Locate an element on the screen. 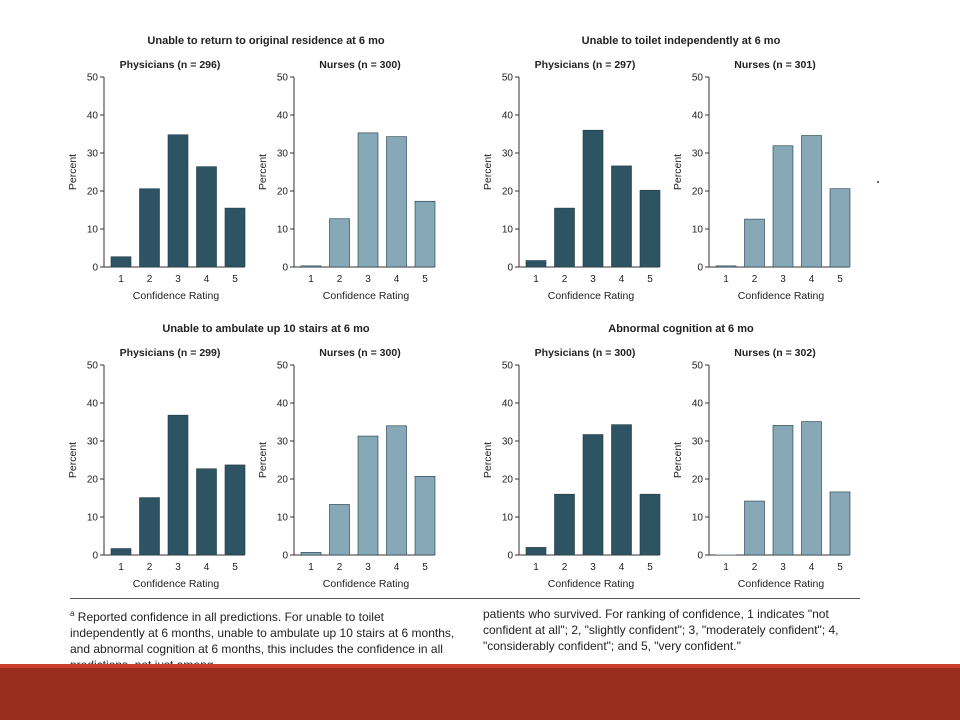 The height and width of the screenshot is (720, 960). panel-title: Physicians (n = 300) is located at coordinates (585, 353).